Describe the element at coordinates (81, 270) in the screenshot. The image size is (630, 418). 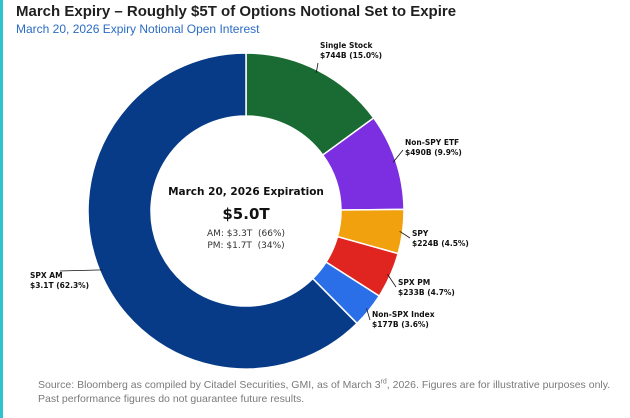
I see `leader-spx-am` at that location.